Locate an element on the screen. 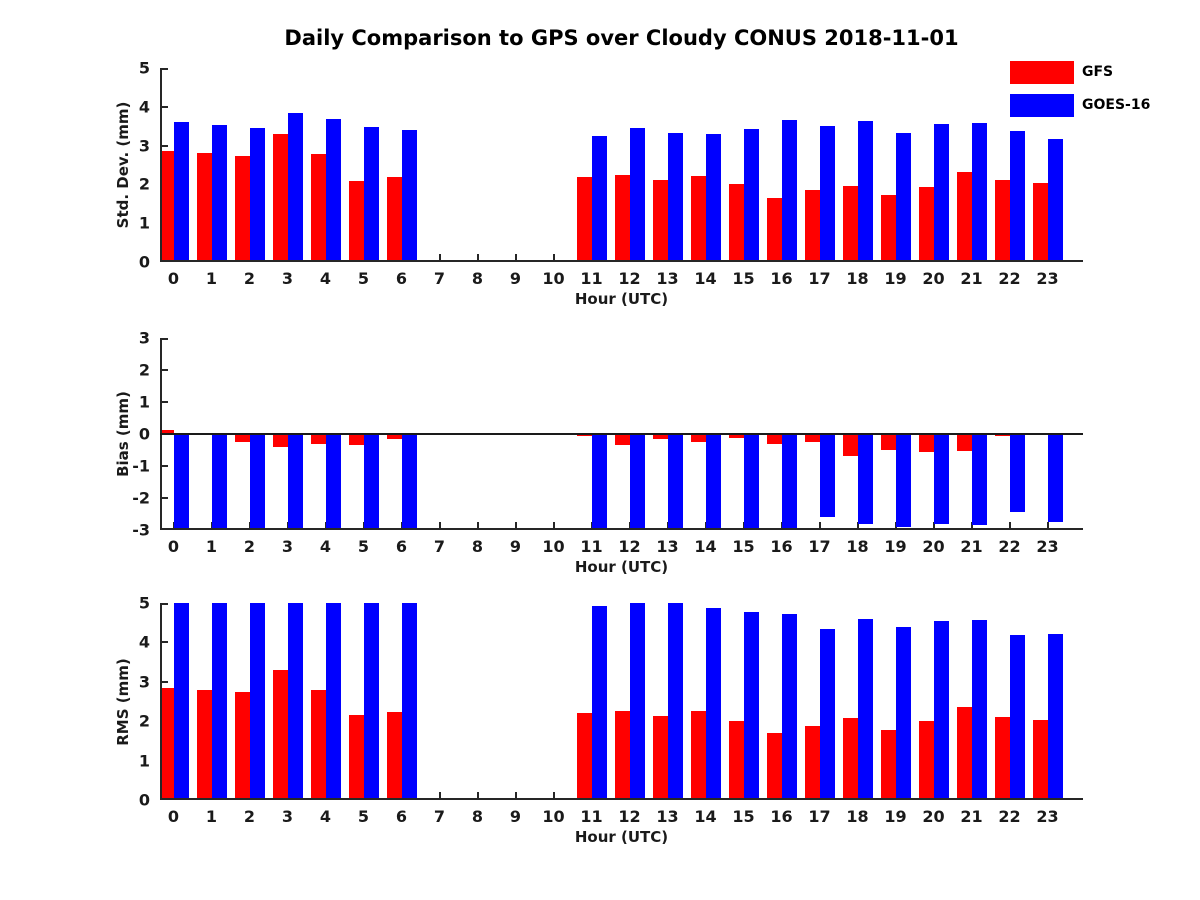 This screenshot has width=1200, height=900. x-tick-label: 15 is located at coordinates (743, 278).